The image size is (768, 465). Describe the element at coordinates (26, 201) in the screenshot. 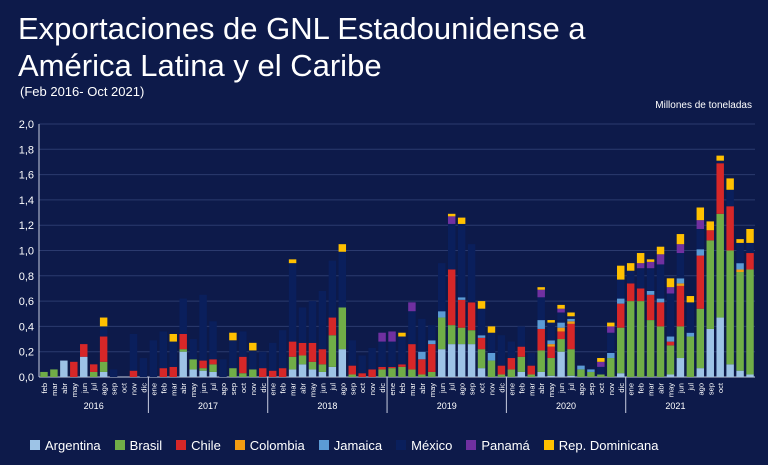

I see `y-tick-label: 1,4` at that location.